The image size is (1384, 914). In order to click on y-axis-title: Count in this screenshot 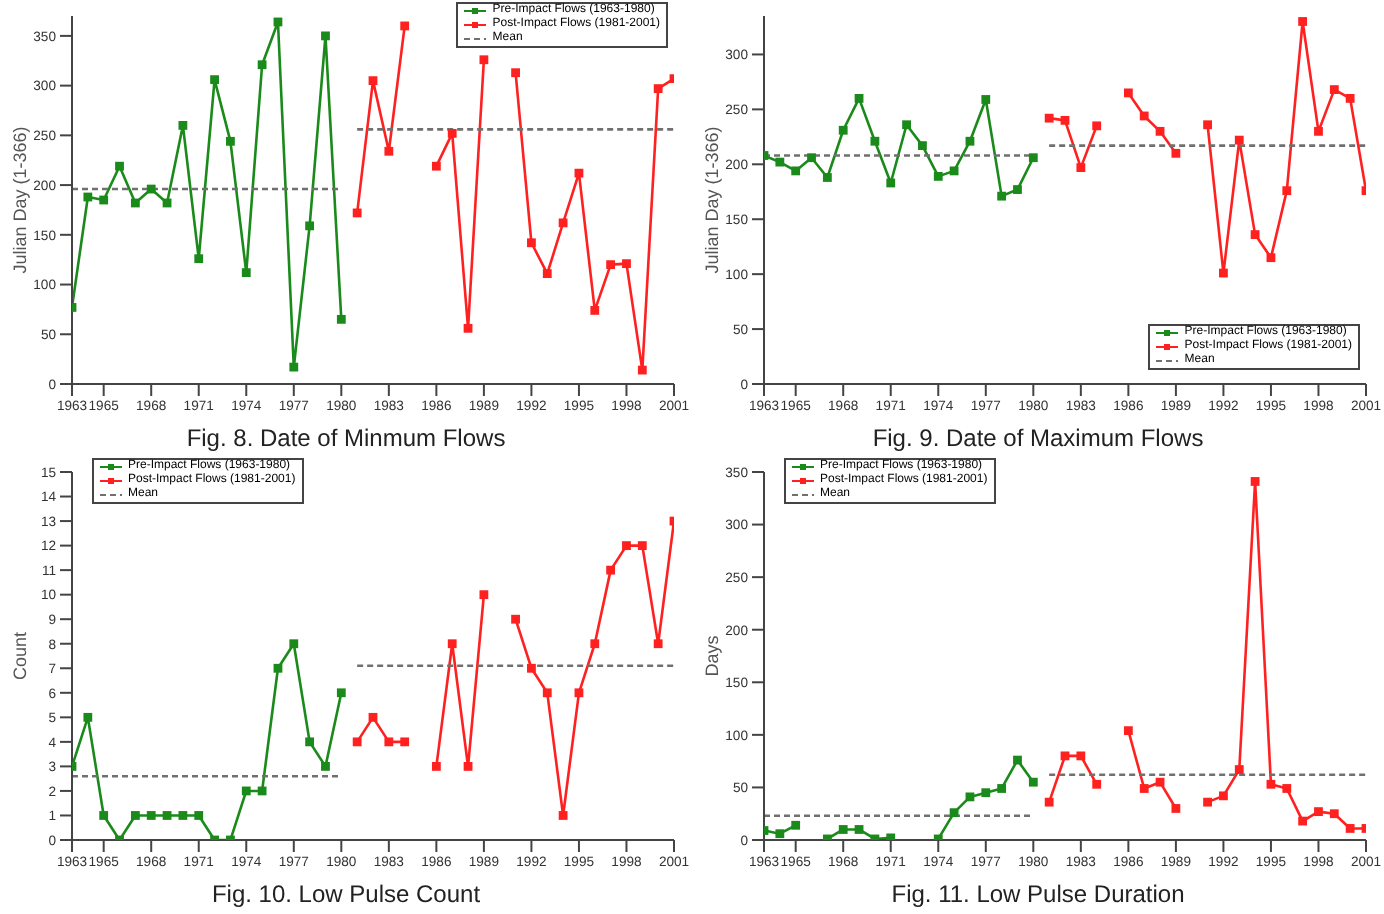, I will do `click(20, 656)`.